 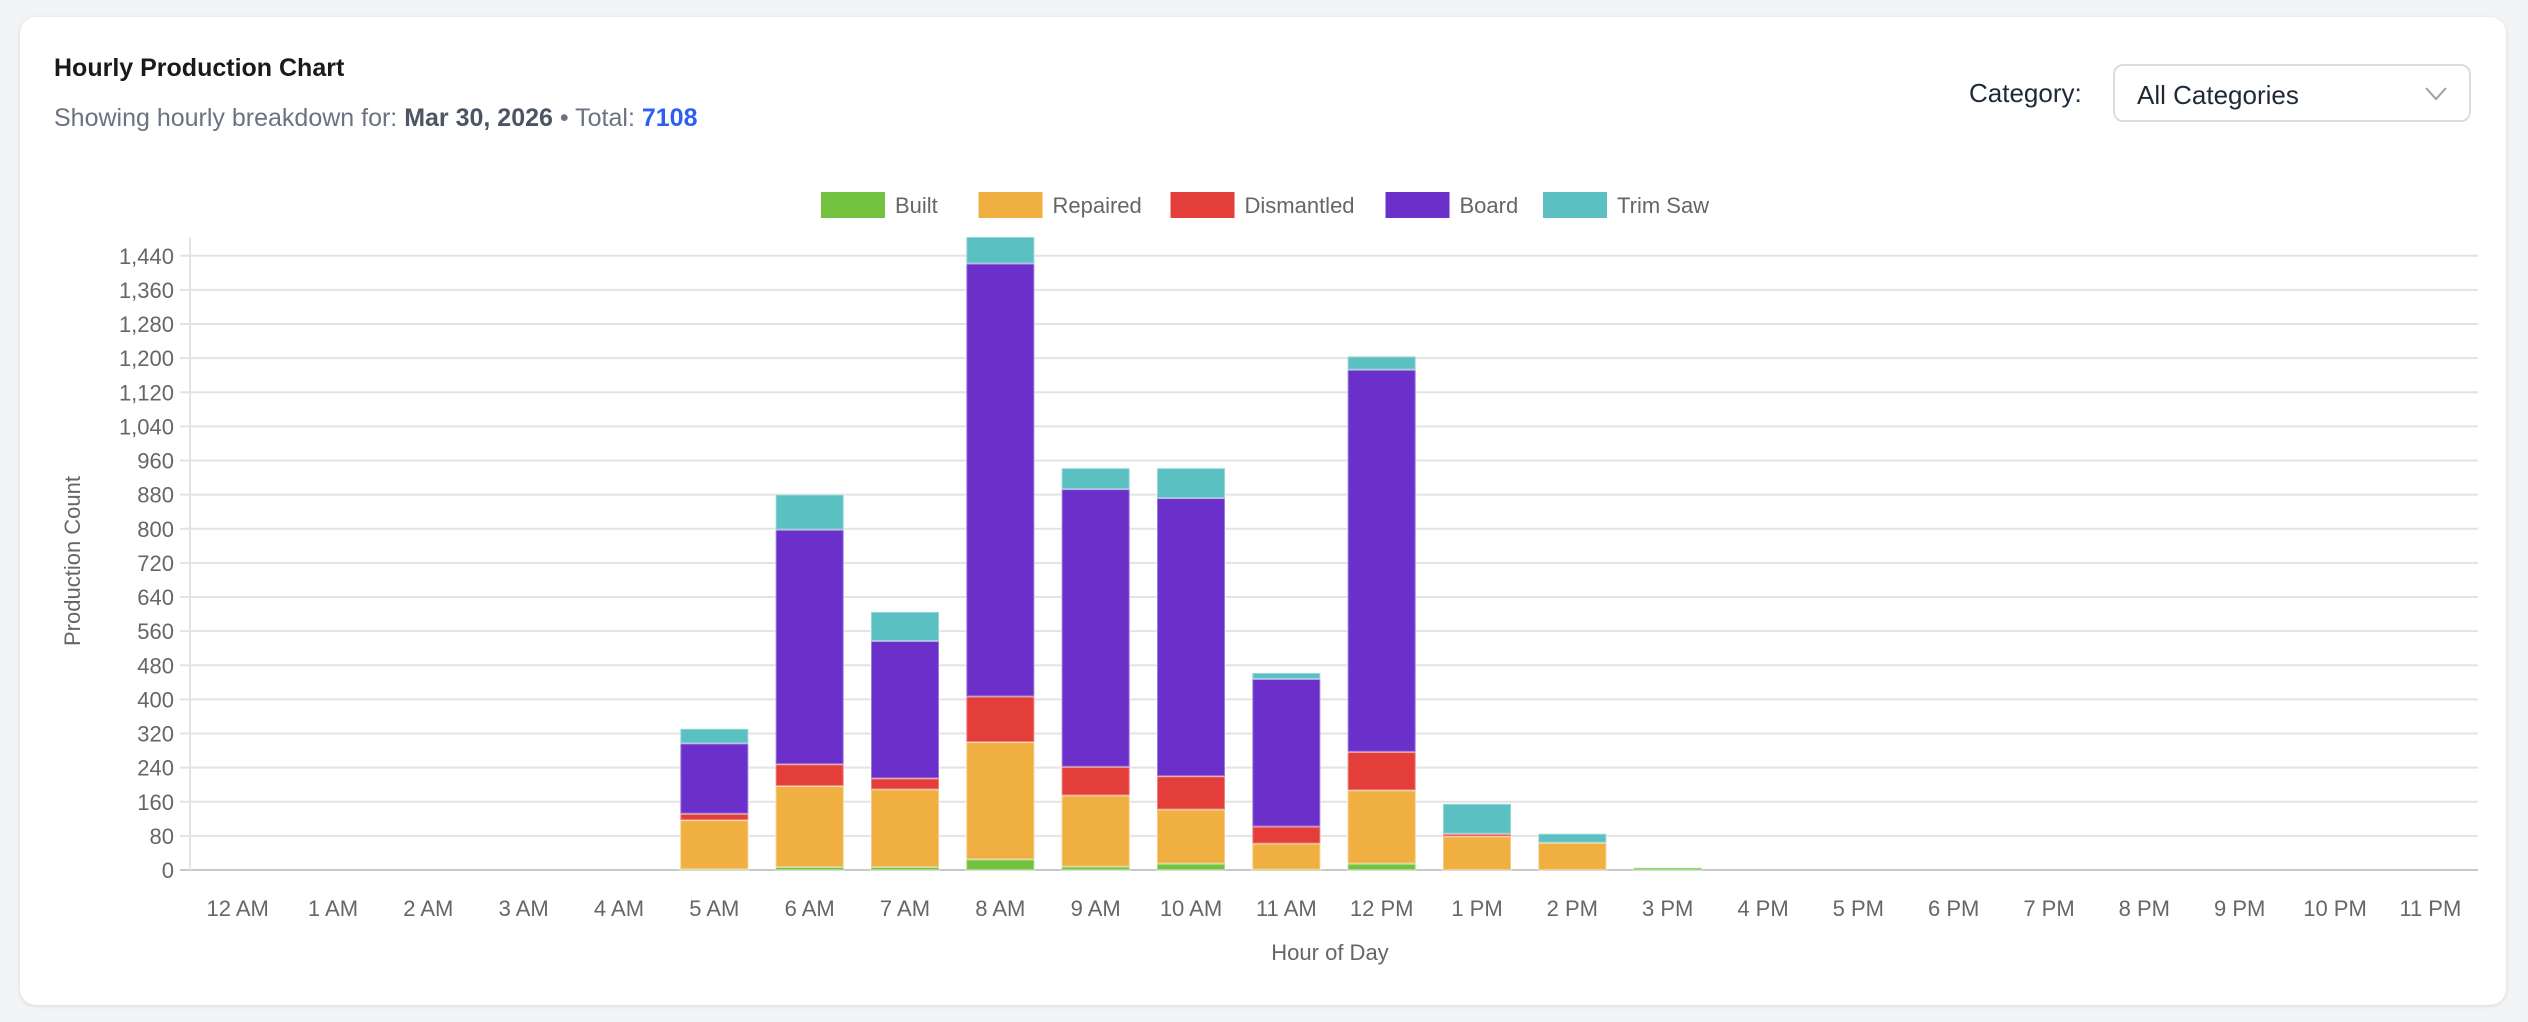 What do you see at coordinates (146, 324) in the screenshot?
I see `y-tick-label: 1,280` at bounding box center [146, 324].